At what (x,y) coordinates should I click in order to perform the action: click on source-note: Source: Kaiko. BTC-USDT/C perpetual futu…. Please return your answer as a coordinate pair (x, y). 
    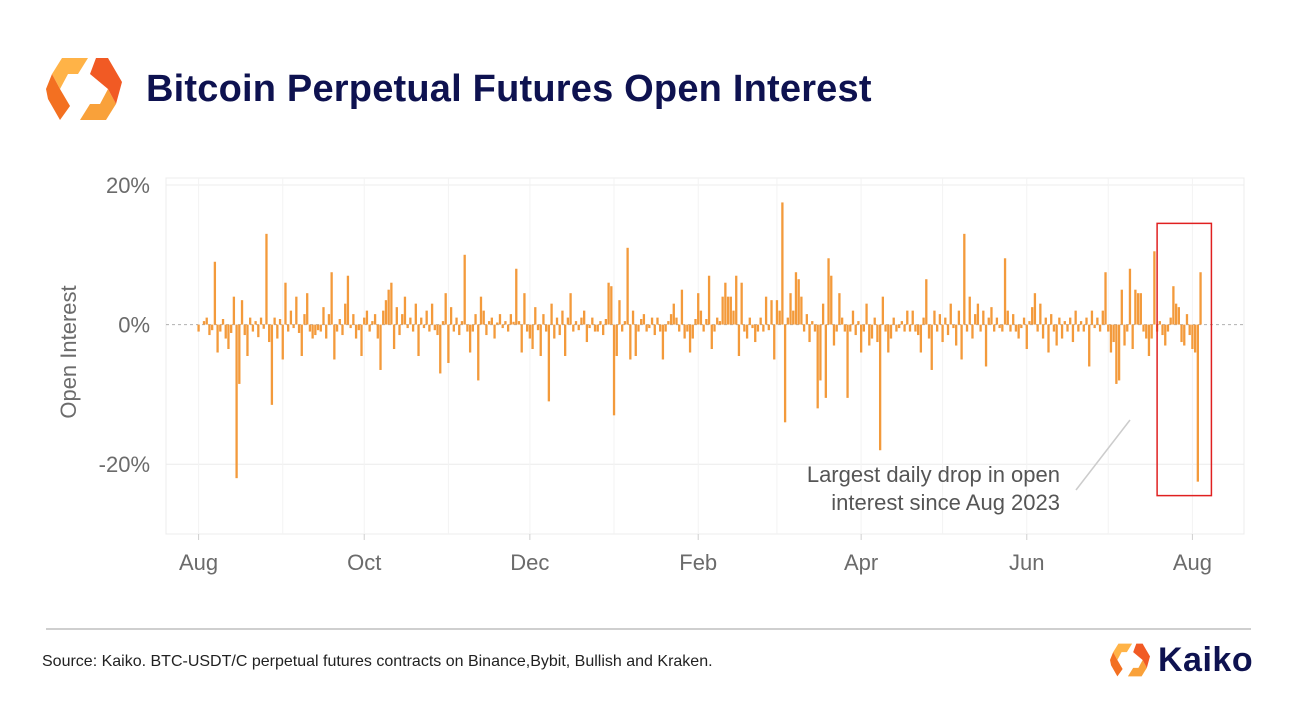
    Looking at the image, I should click on (377, 661).